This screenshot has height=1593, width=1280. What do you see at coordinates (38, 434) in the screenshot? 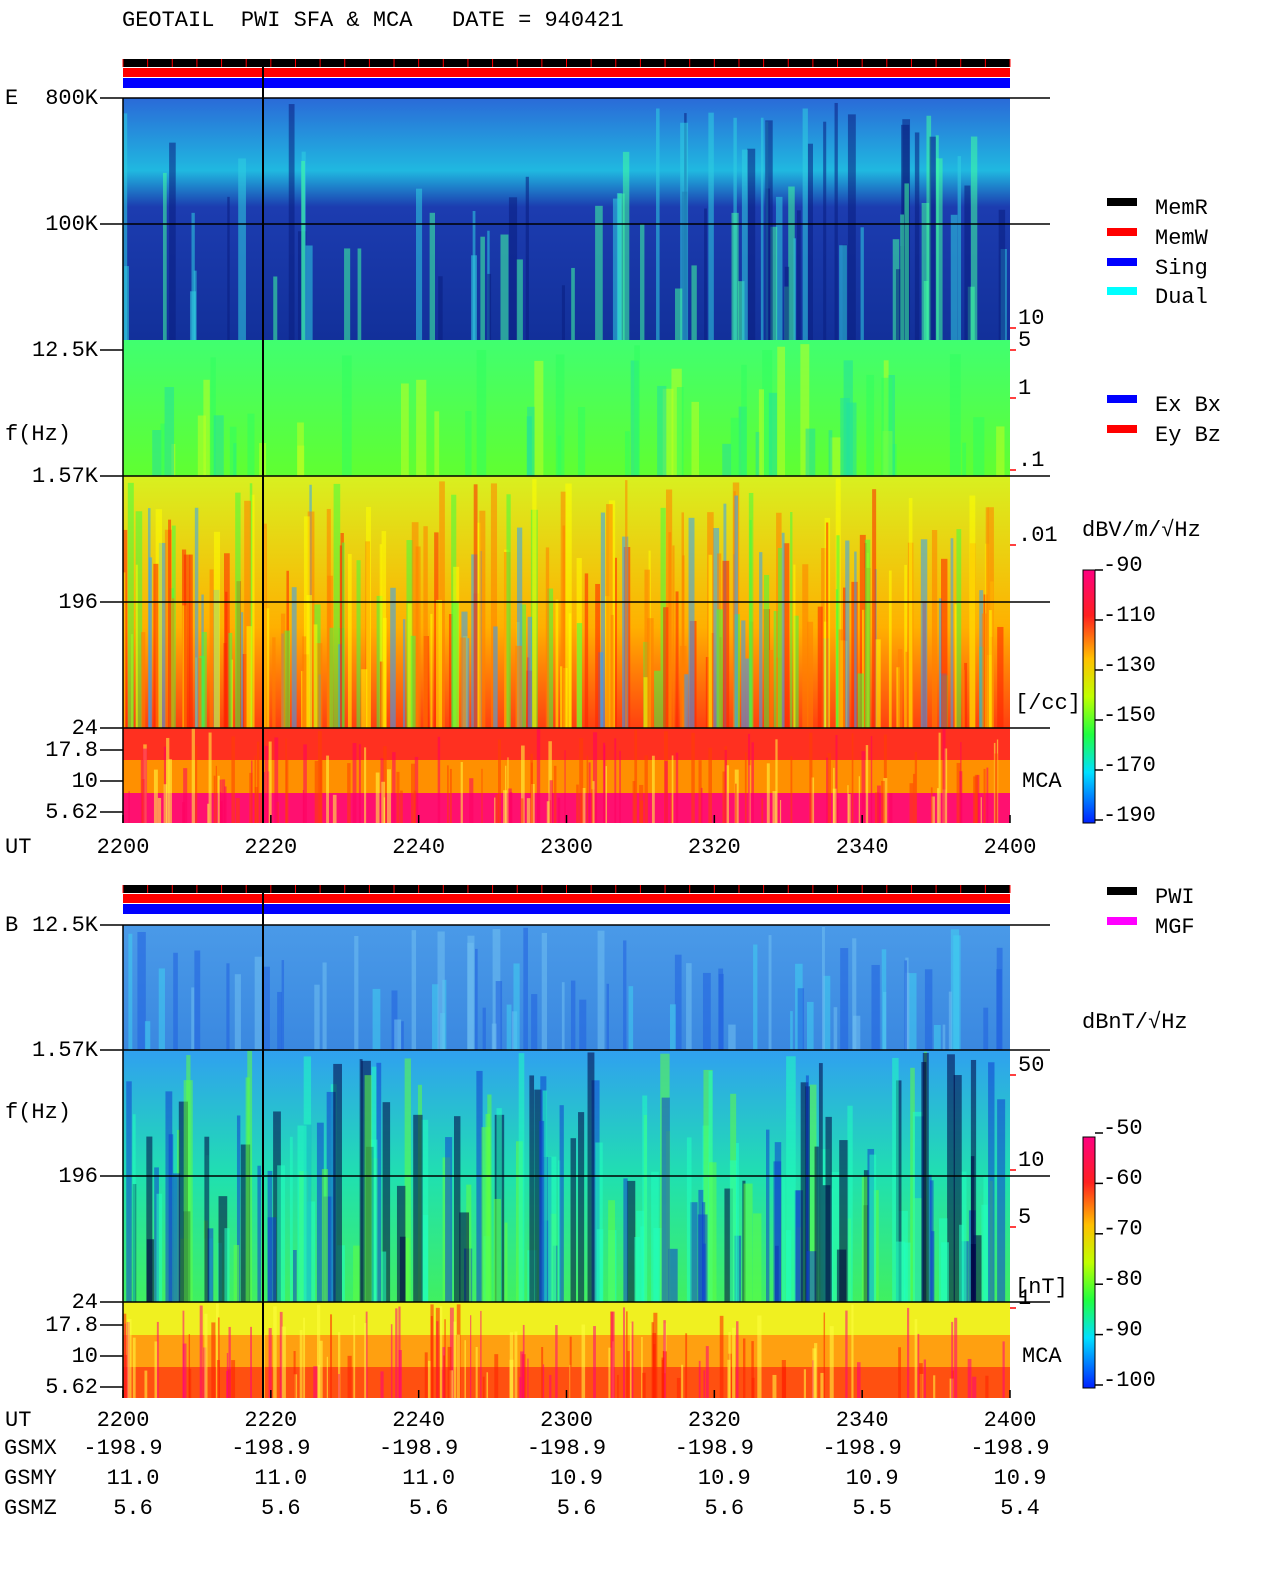
I see `y-axis-label: f(Hz)` at bounding box center [38, 434].